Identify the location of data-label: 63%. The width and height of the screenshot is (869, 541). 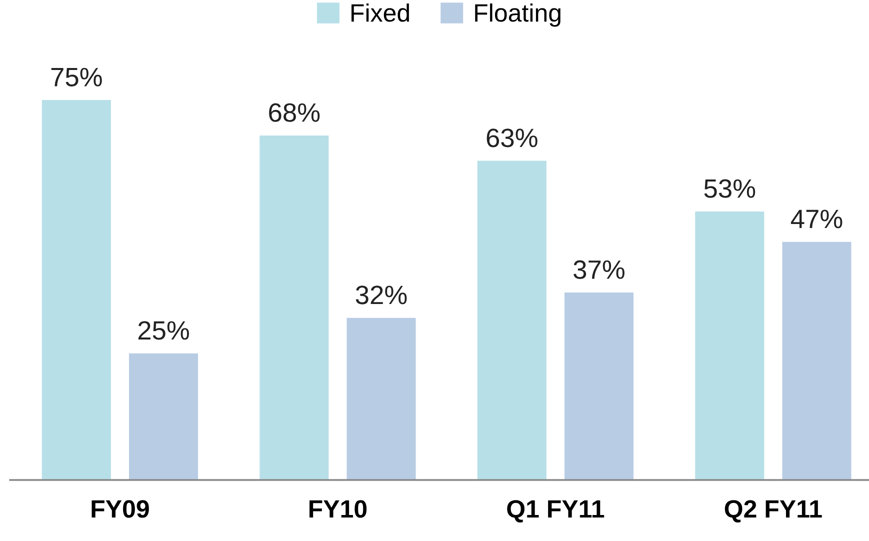
(512, 138).